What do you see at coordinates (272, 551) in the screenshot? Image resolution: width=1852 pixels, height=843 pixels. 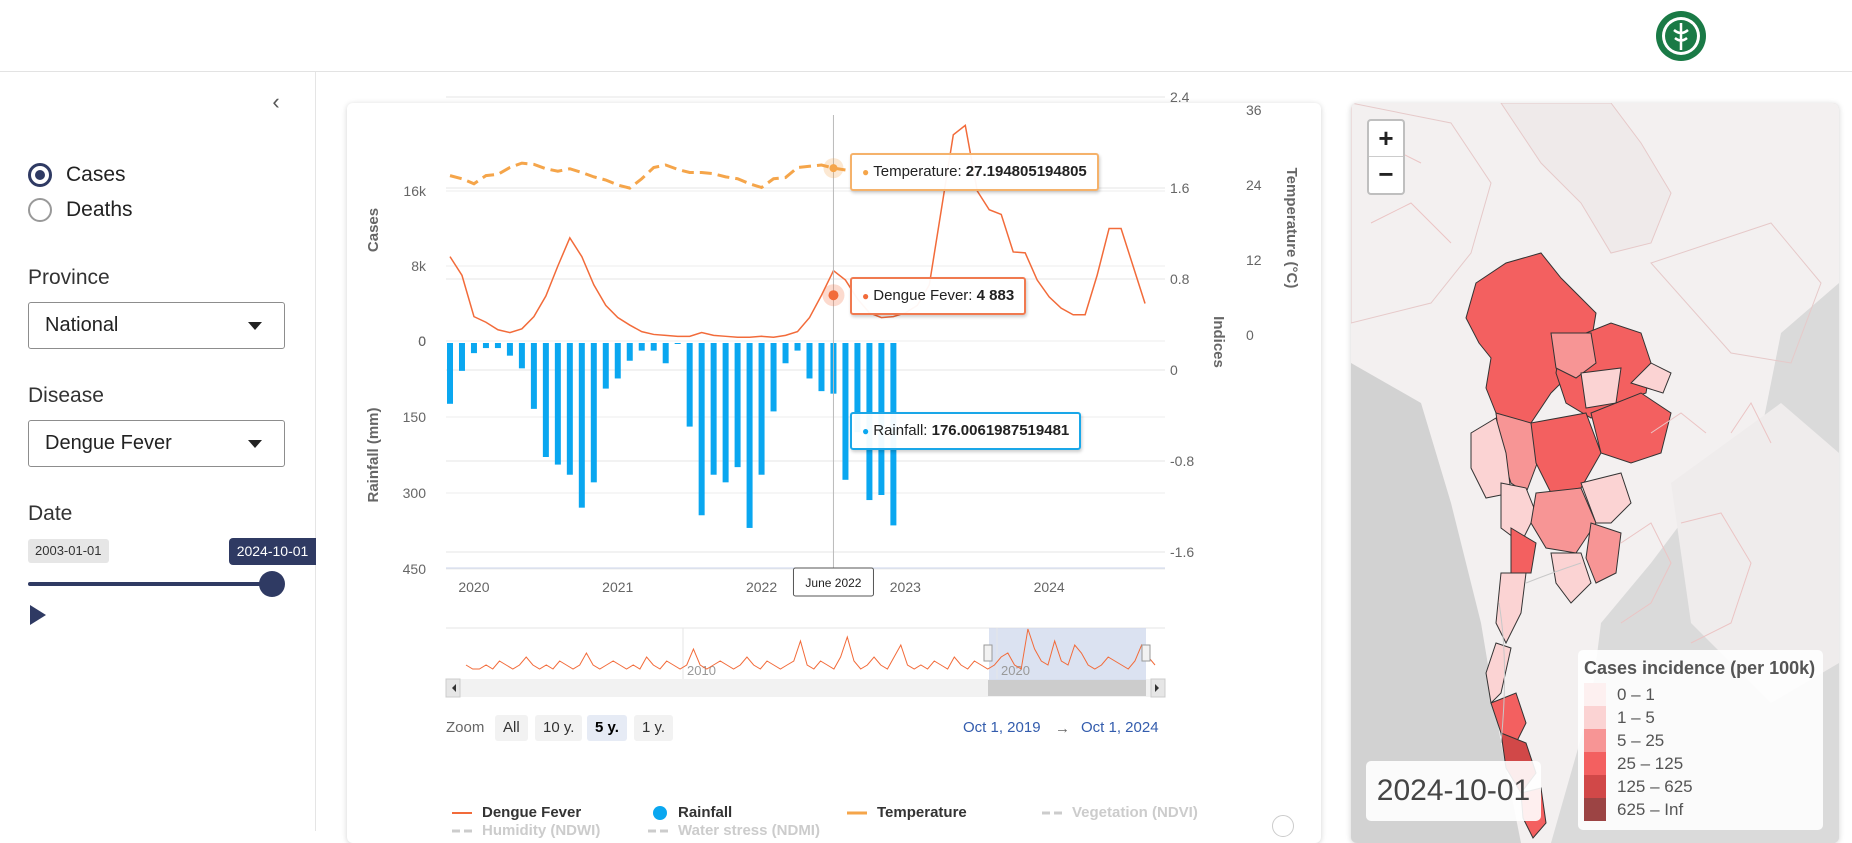 I see `date-current-badge: 2024-10-01` at bounding box center [272, 551].